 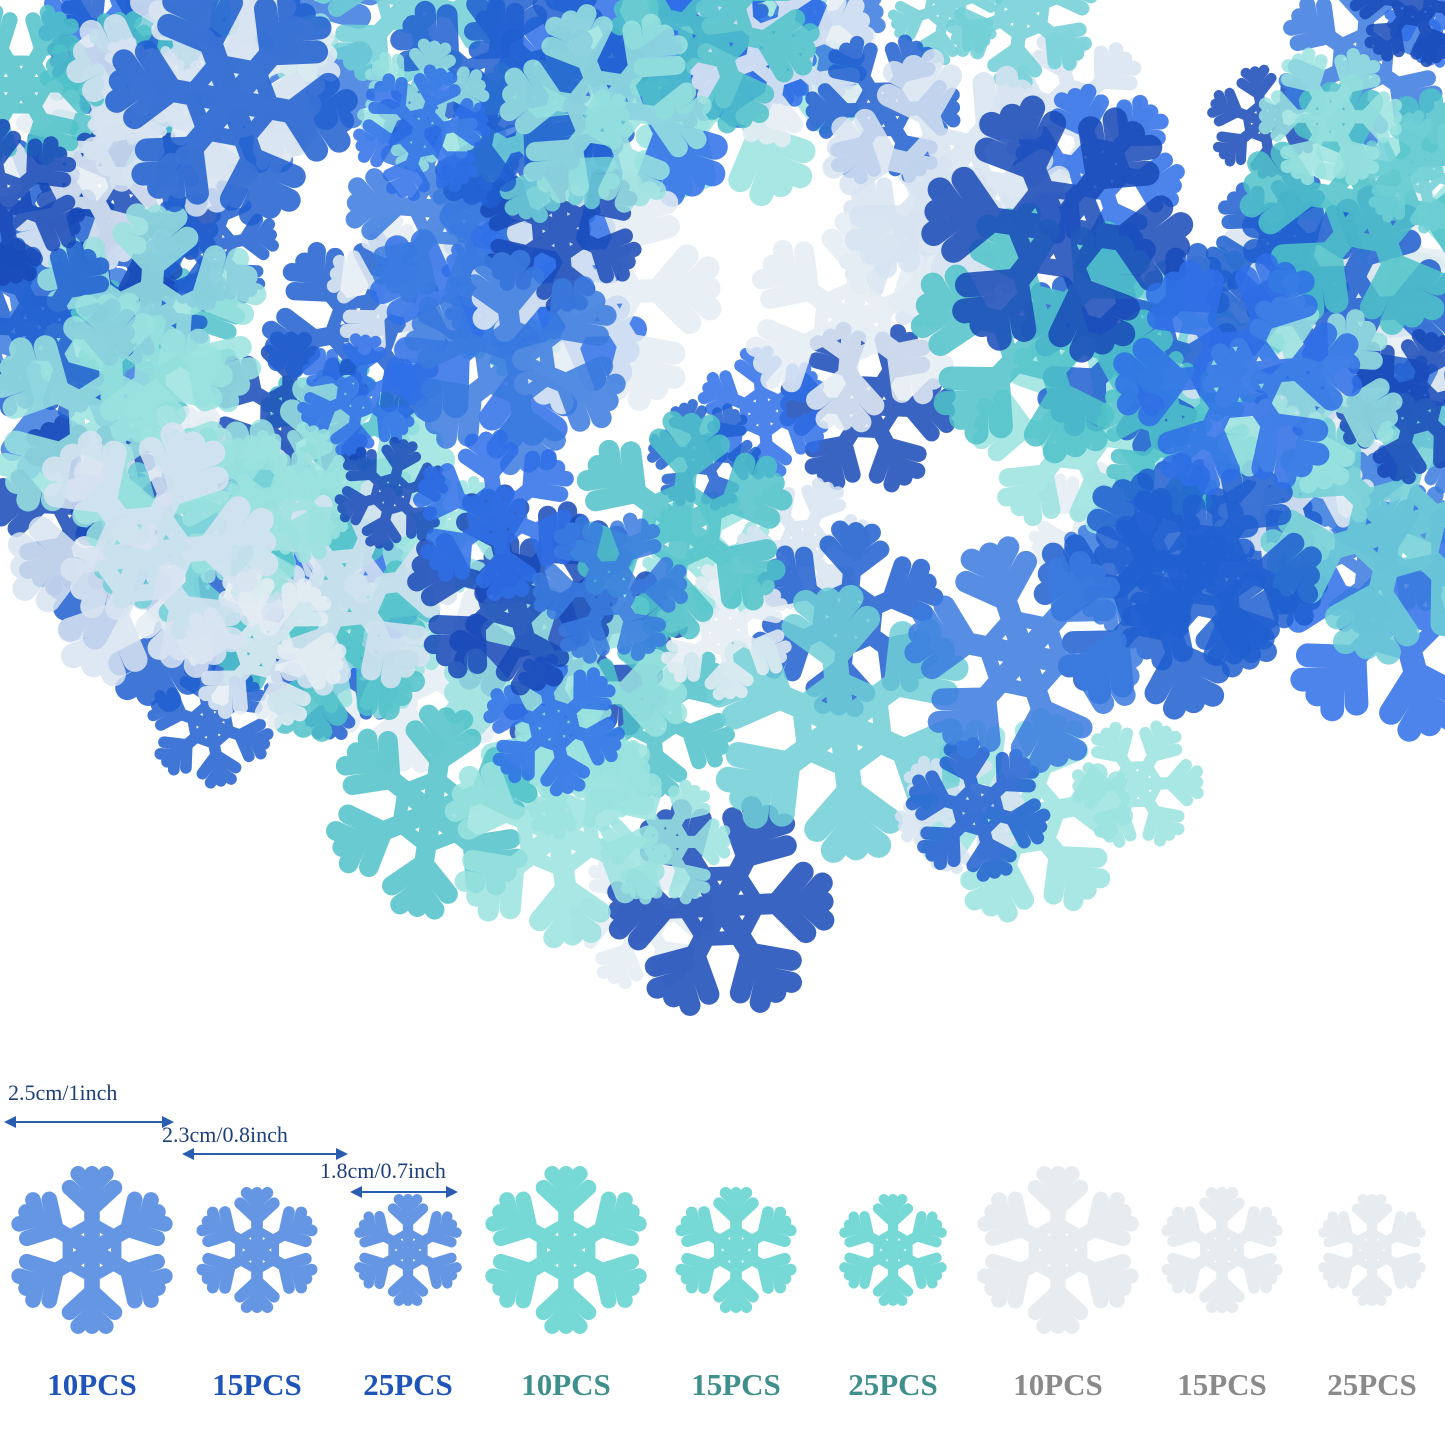 I want to click on size-label: 2.5cm/1inch, so click(x=62, y=1092).